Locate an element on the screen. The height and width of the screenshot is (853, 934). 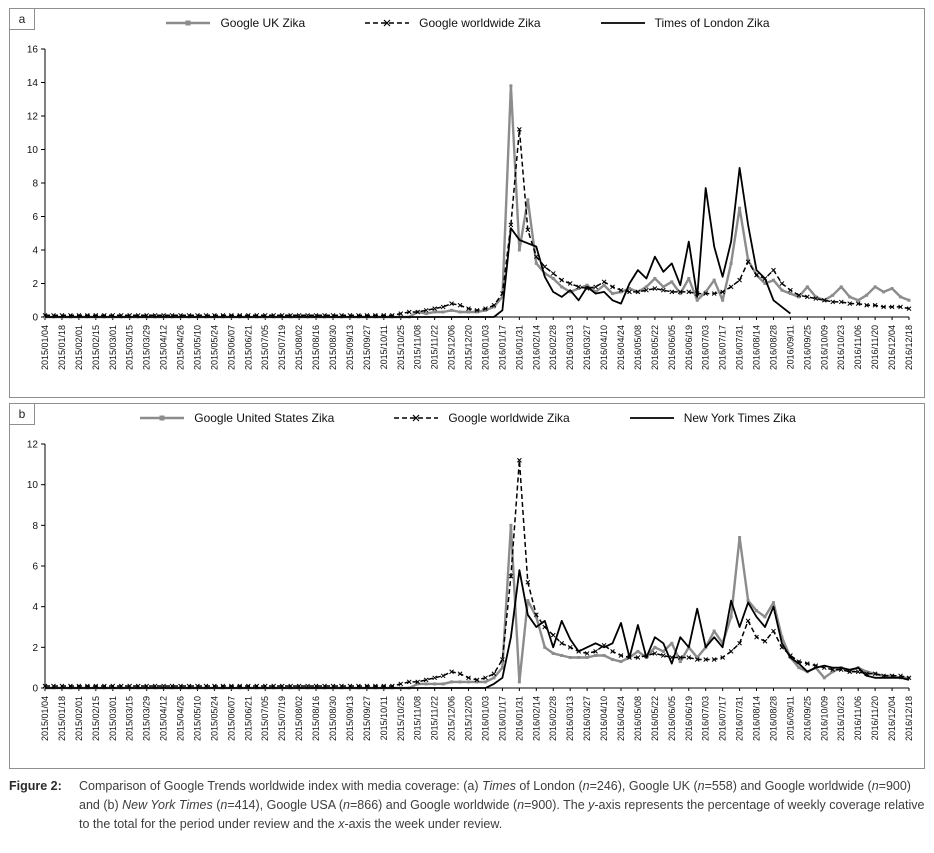
x-tick-label: 2016/01/31 is located at coordinates (519, 347).